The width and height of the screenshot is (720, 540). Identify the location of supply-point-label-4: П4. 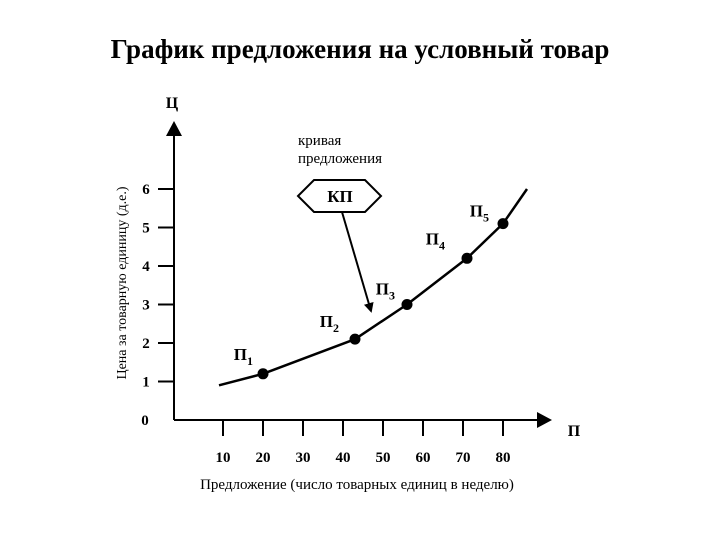
(435, 240).